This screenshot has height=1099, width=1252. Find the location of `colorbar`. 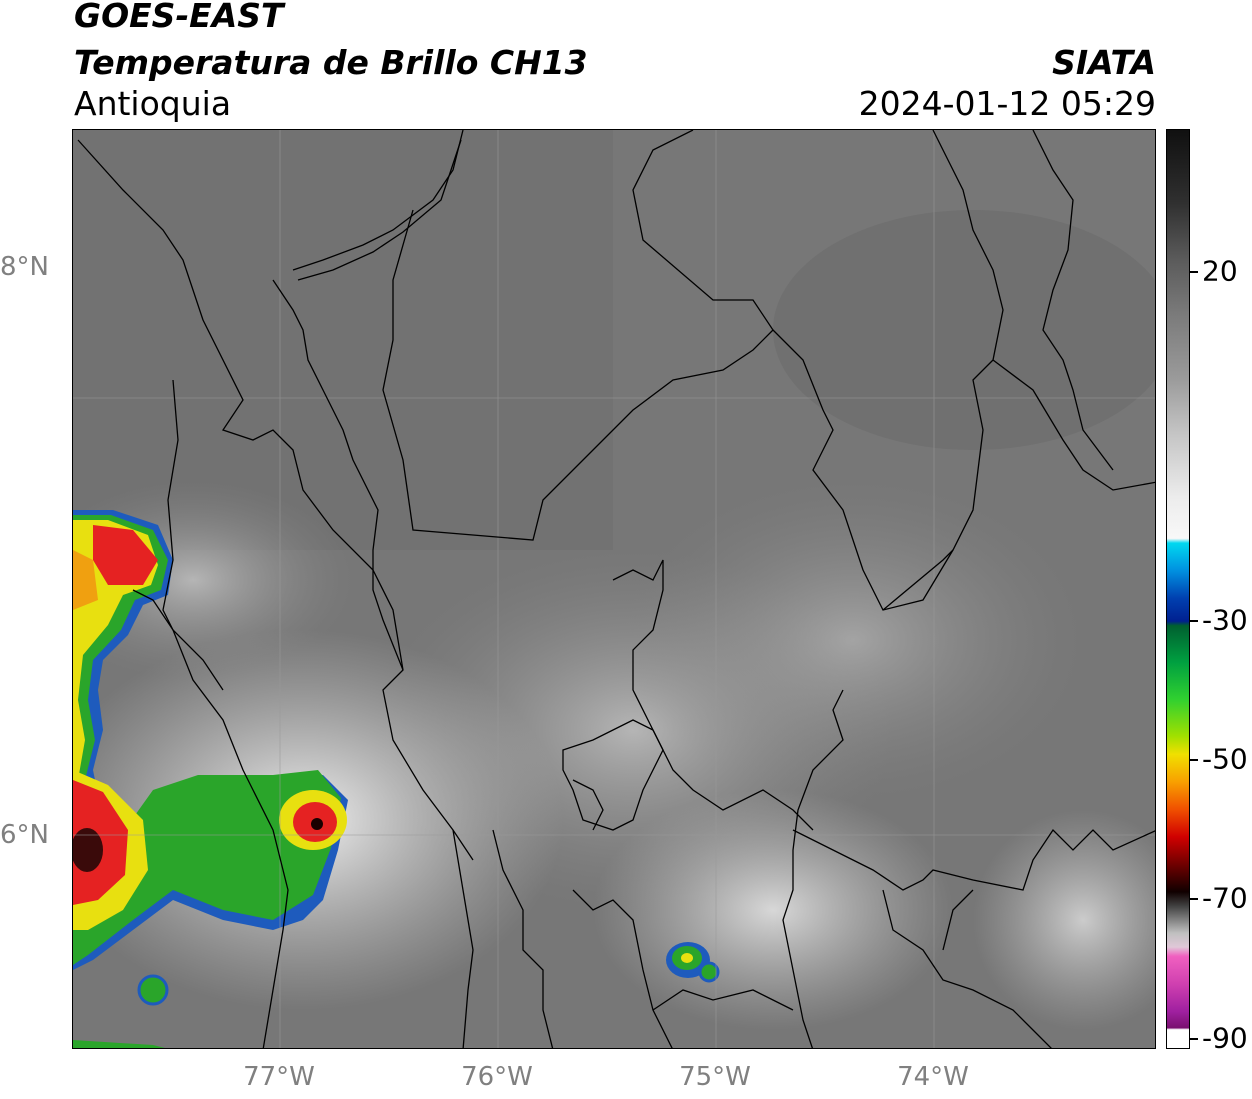

colorbar is located at coordinates (1178, 589).